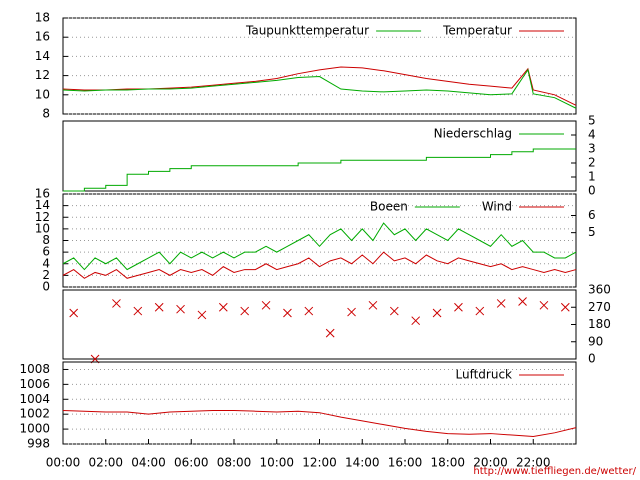 The height and width of the screenshot is (480, 640). Describe the element at coordinates (477, 31) in the screenshot. I see `legend-label: Temperatur` at that location.